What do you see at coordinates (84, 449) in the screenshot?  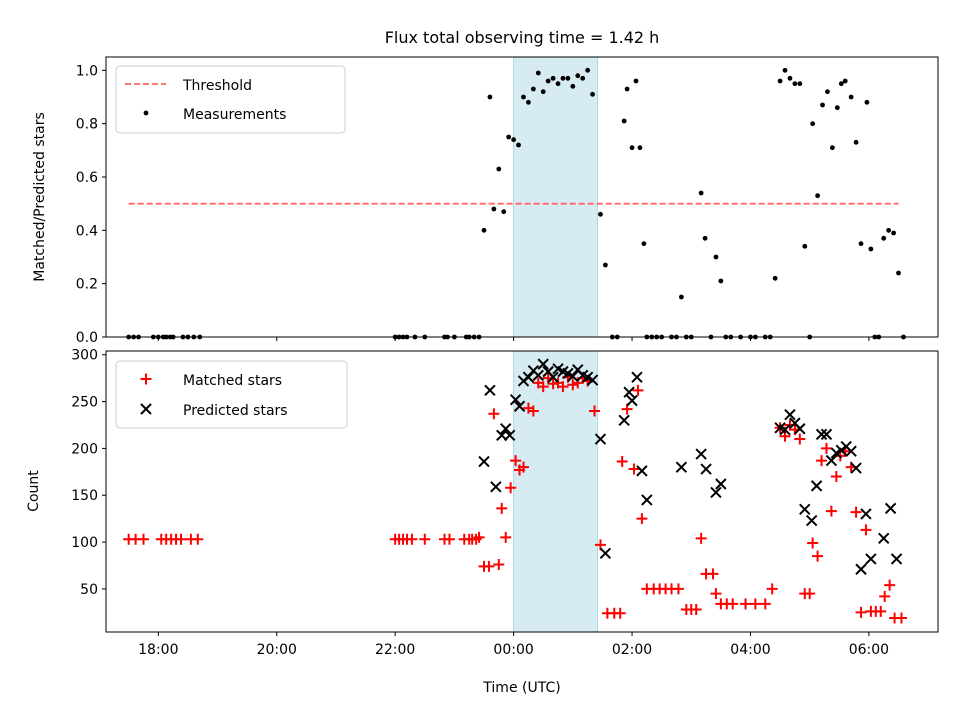 I see `y-tick-label: 200` at bounding box center [84, 449].